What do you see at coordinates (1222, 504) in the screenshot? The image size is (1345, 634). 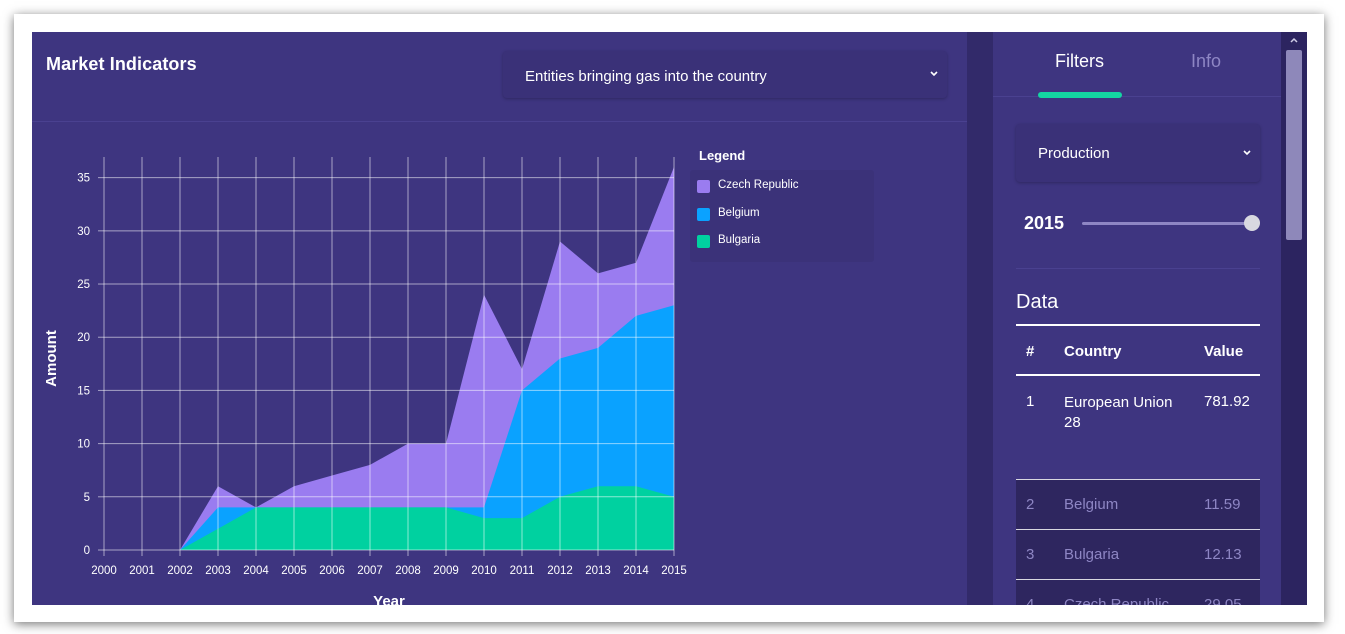 I see `cell-value: 11.59` at bounding box center [1222, 504].